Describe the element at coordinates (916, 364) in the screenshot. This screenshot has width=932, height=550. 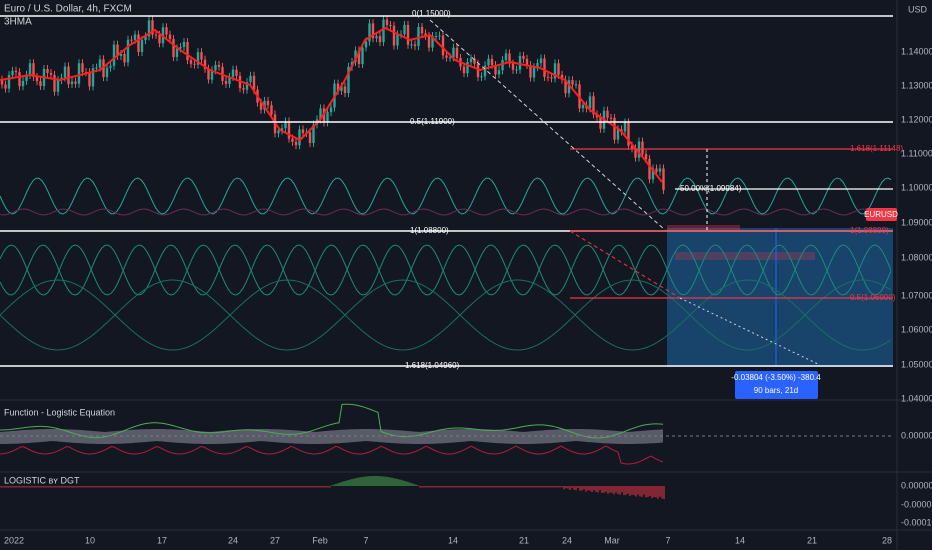
I see `price-label: 1.05000` at that location.